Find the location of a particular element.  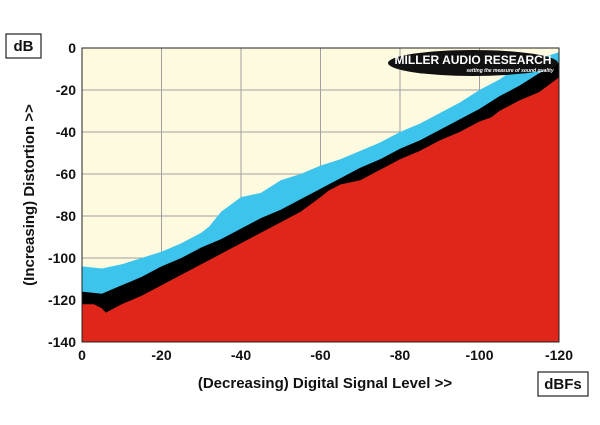

x-tick-label: -100 is located at coordinates (479, 355).